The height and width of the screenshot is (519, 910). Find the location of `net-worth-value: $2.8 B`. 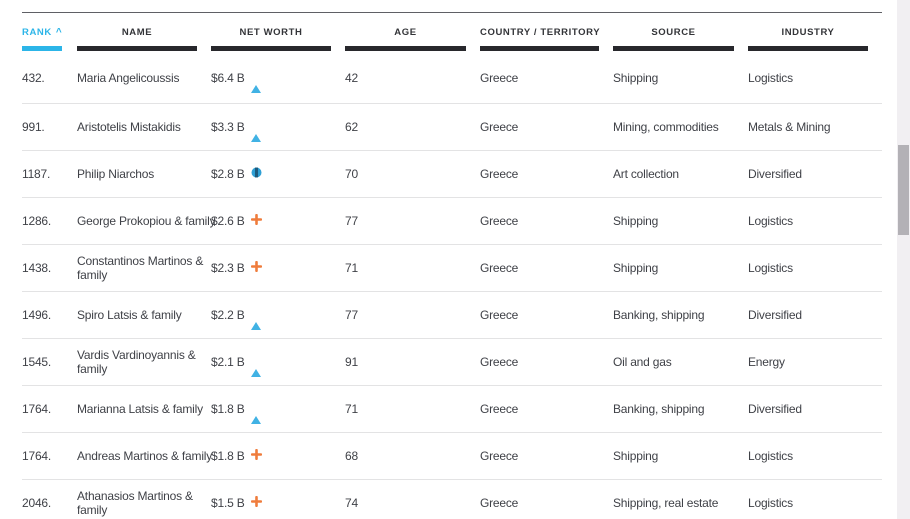

net-worth-value: $2.8 B is located at coordinates (228, 174).